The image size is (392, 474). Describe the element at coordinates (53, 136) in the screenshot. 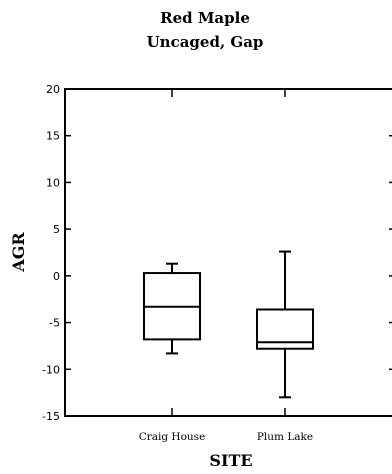

I see `y-tick-label: 15` at that location.